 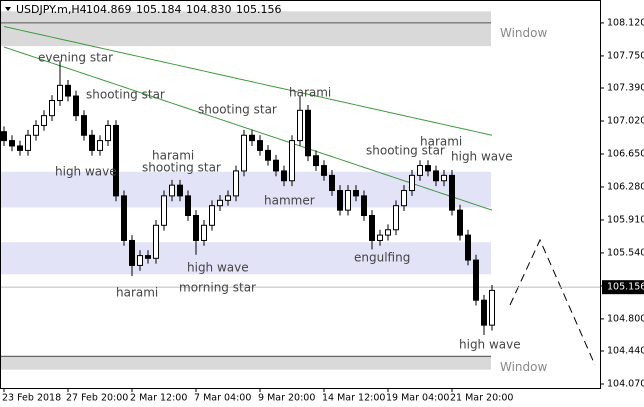 What do you see at coordinates (51, 9) in the screenshot?
I see `symbol: USDJPY.m,H4` at bounding box center [51, 9].